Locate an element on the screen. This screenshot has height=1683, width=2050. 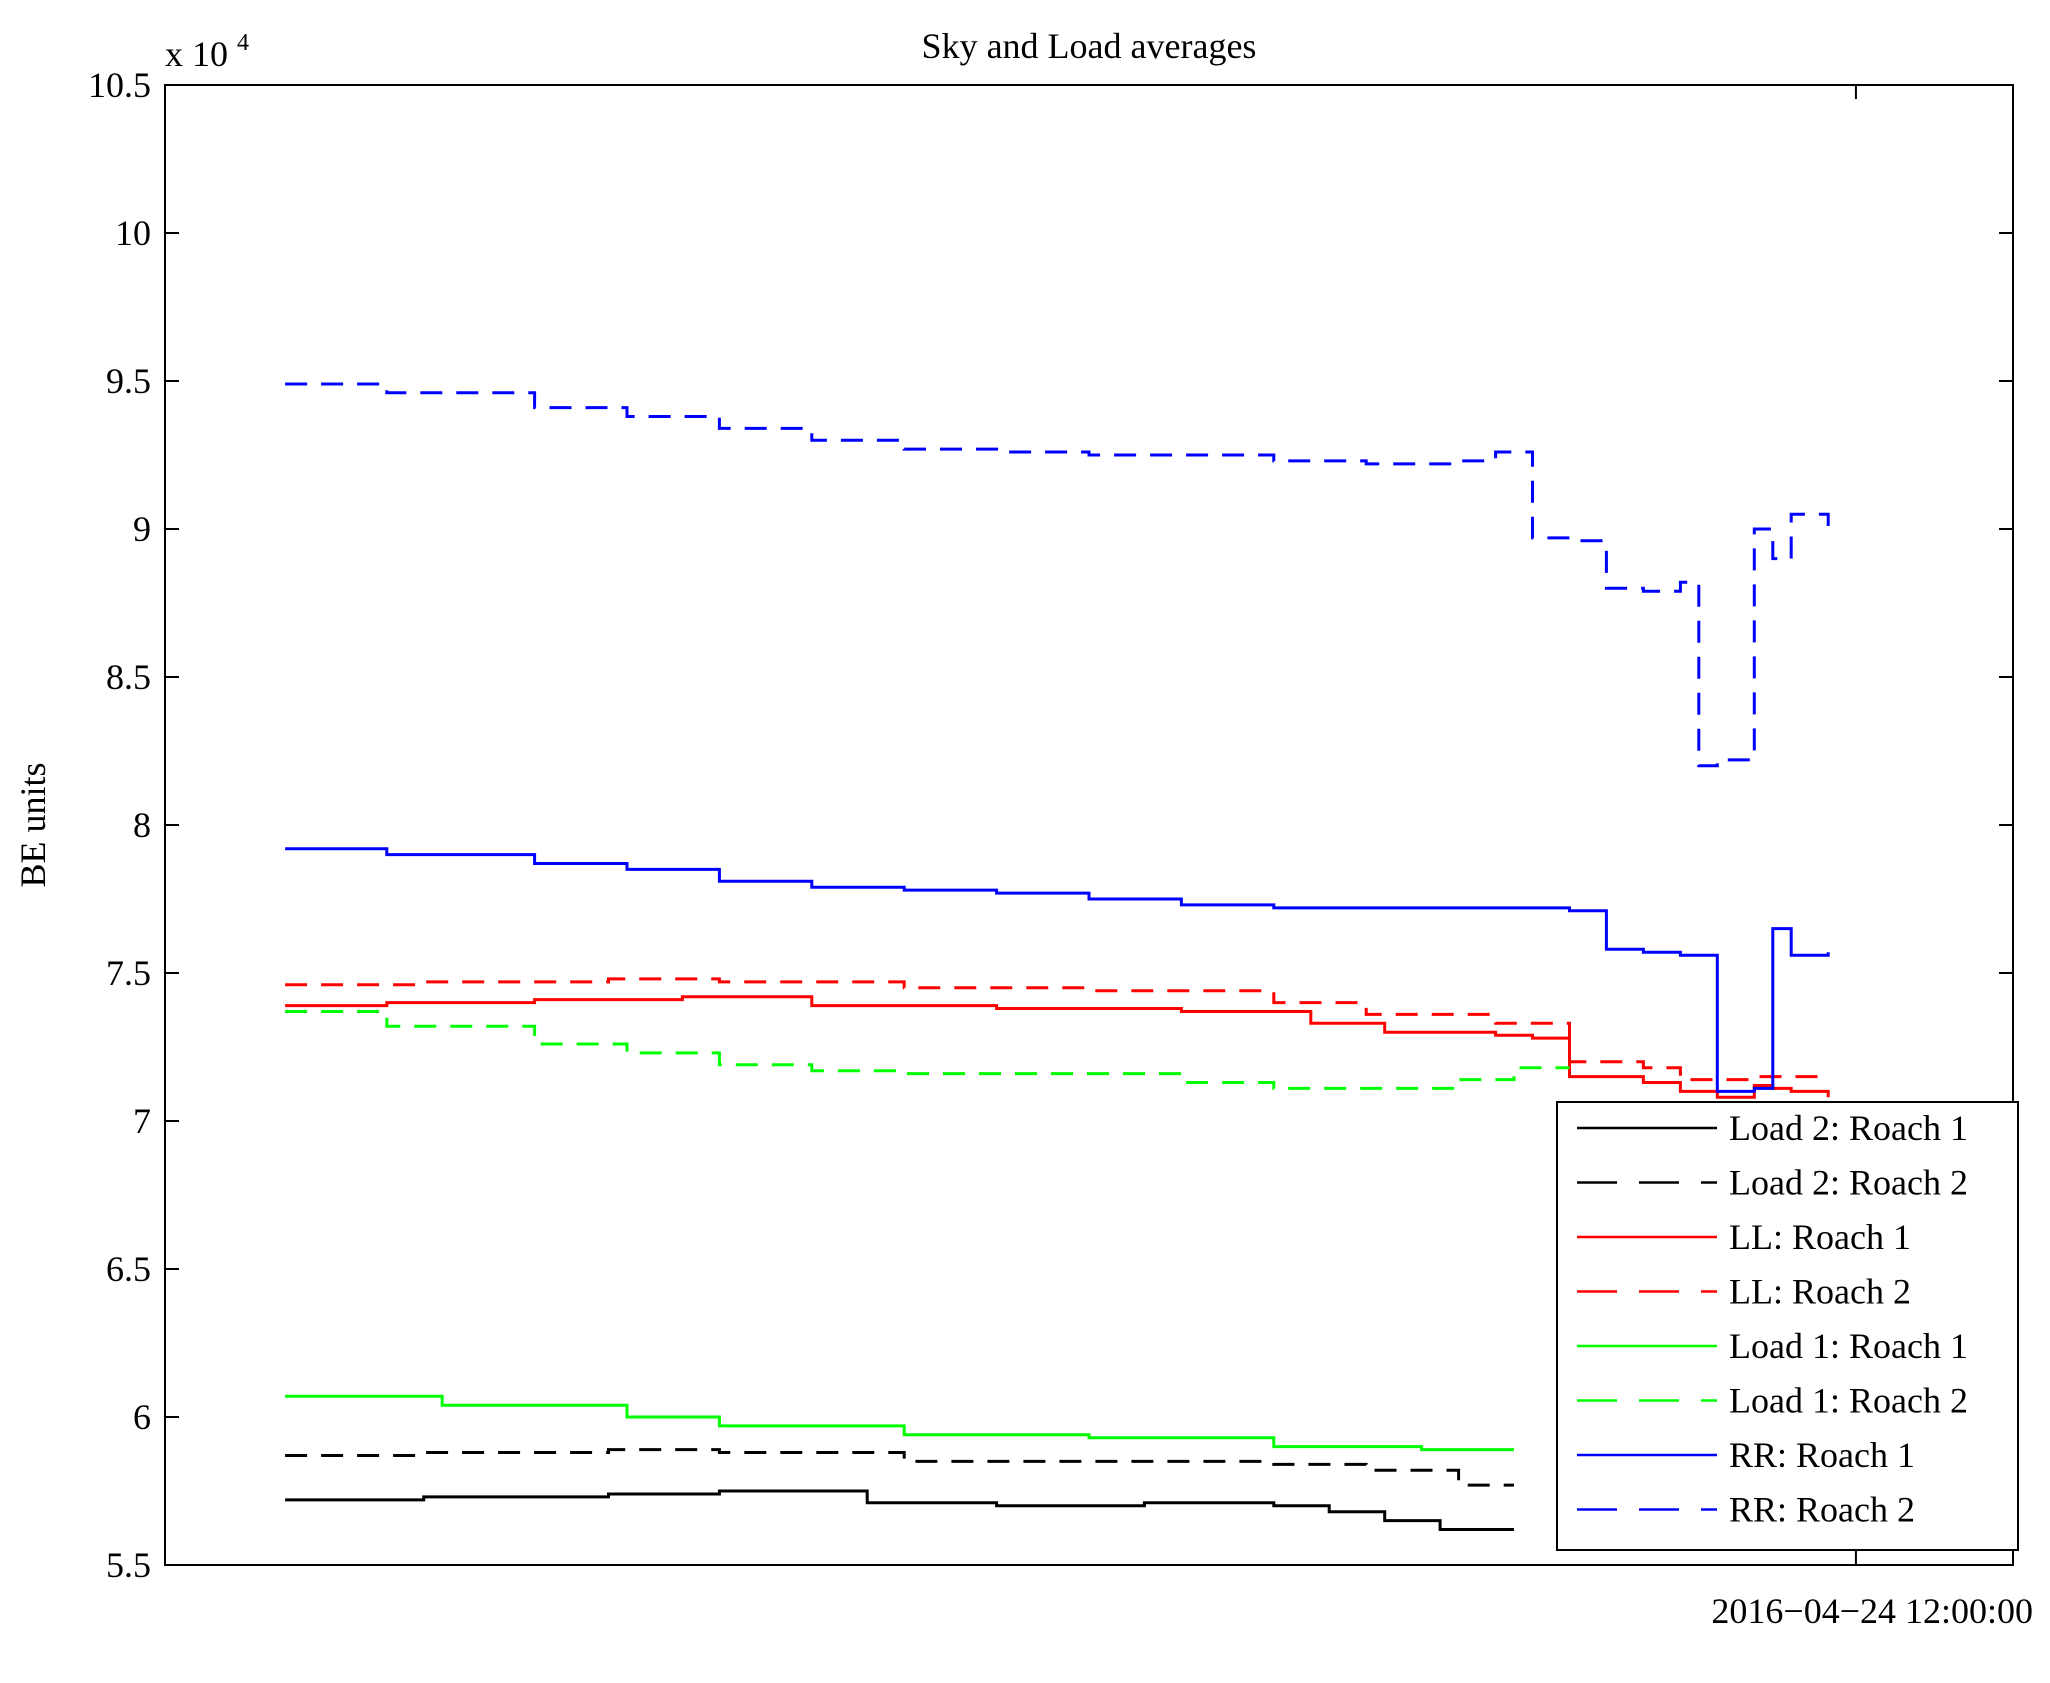
legend-entry-label: Load 2: Roach 2 is located at coordinates (1848, 1183).